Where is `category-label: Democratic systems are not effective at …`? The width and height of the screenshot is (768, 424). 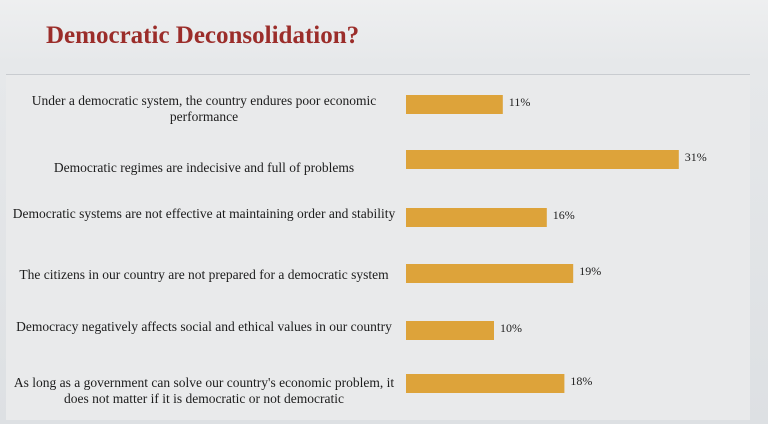
category-label: Democratic systems are not effective at … is located at coordinates (204, 213).